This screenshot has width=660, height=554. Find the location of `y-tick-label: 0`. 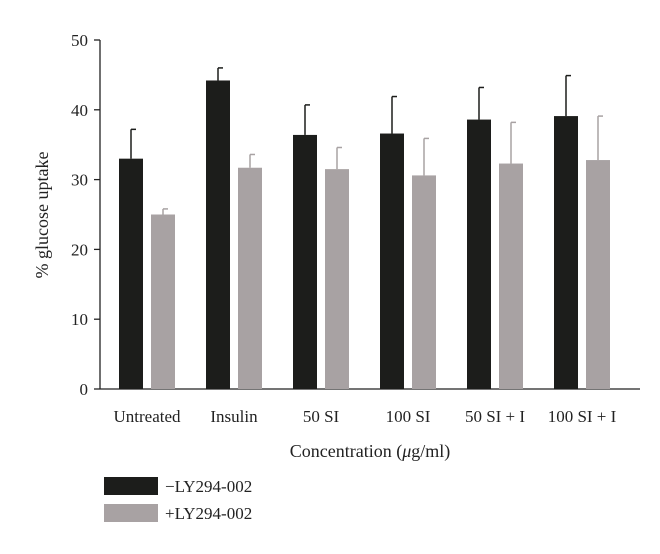

y-tick-label: 0 is located at coordinates (84, 389).